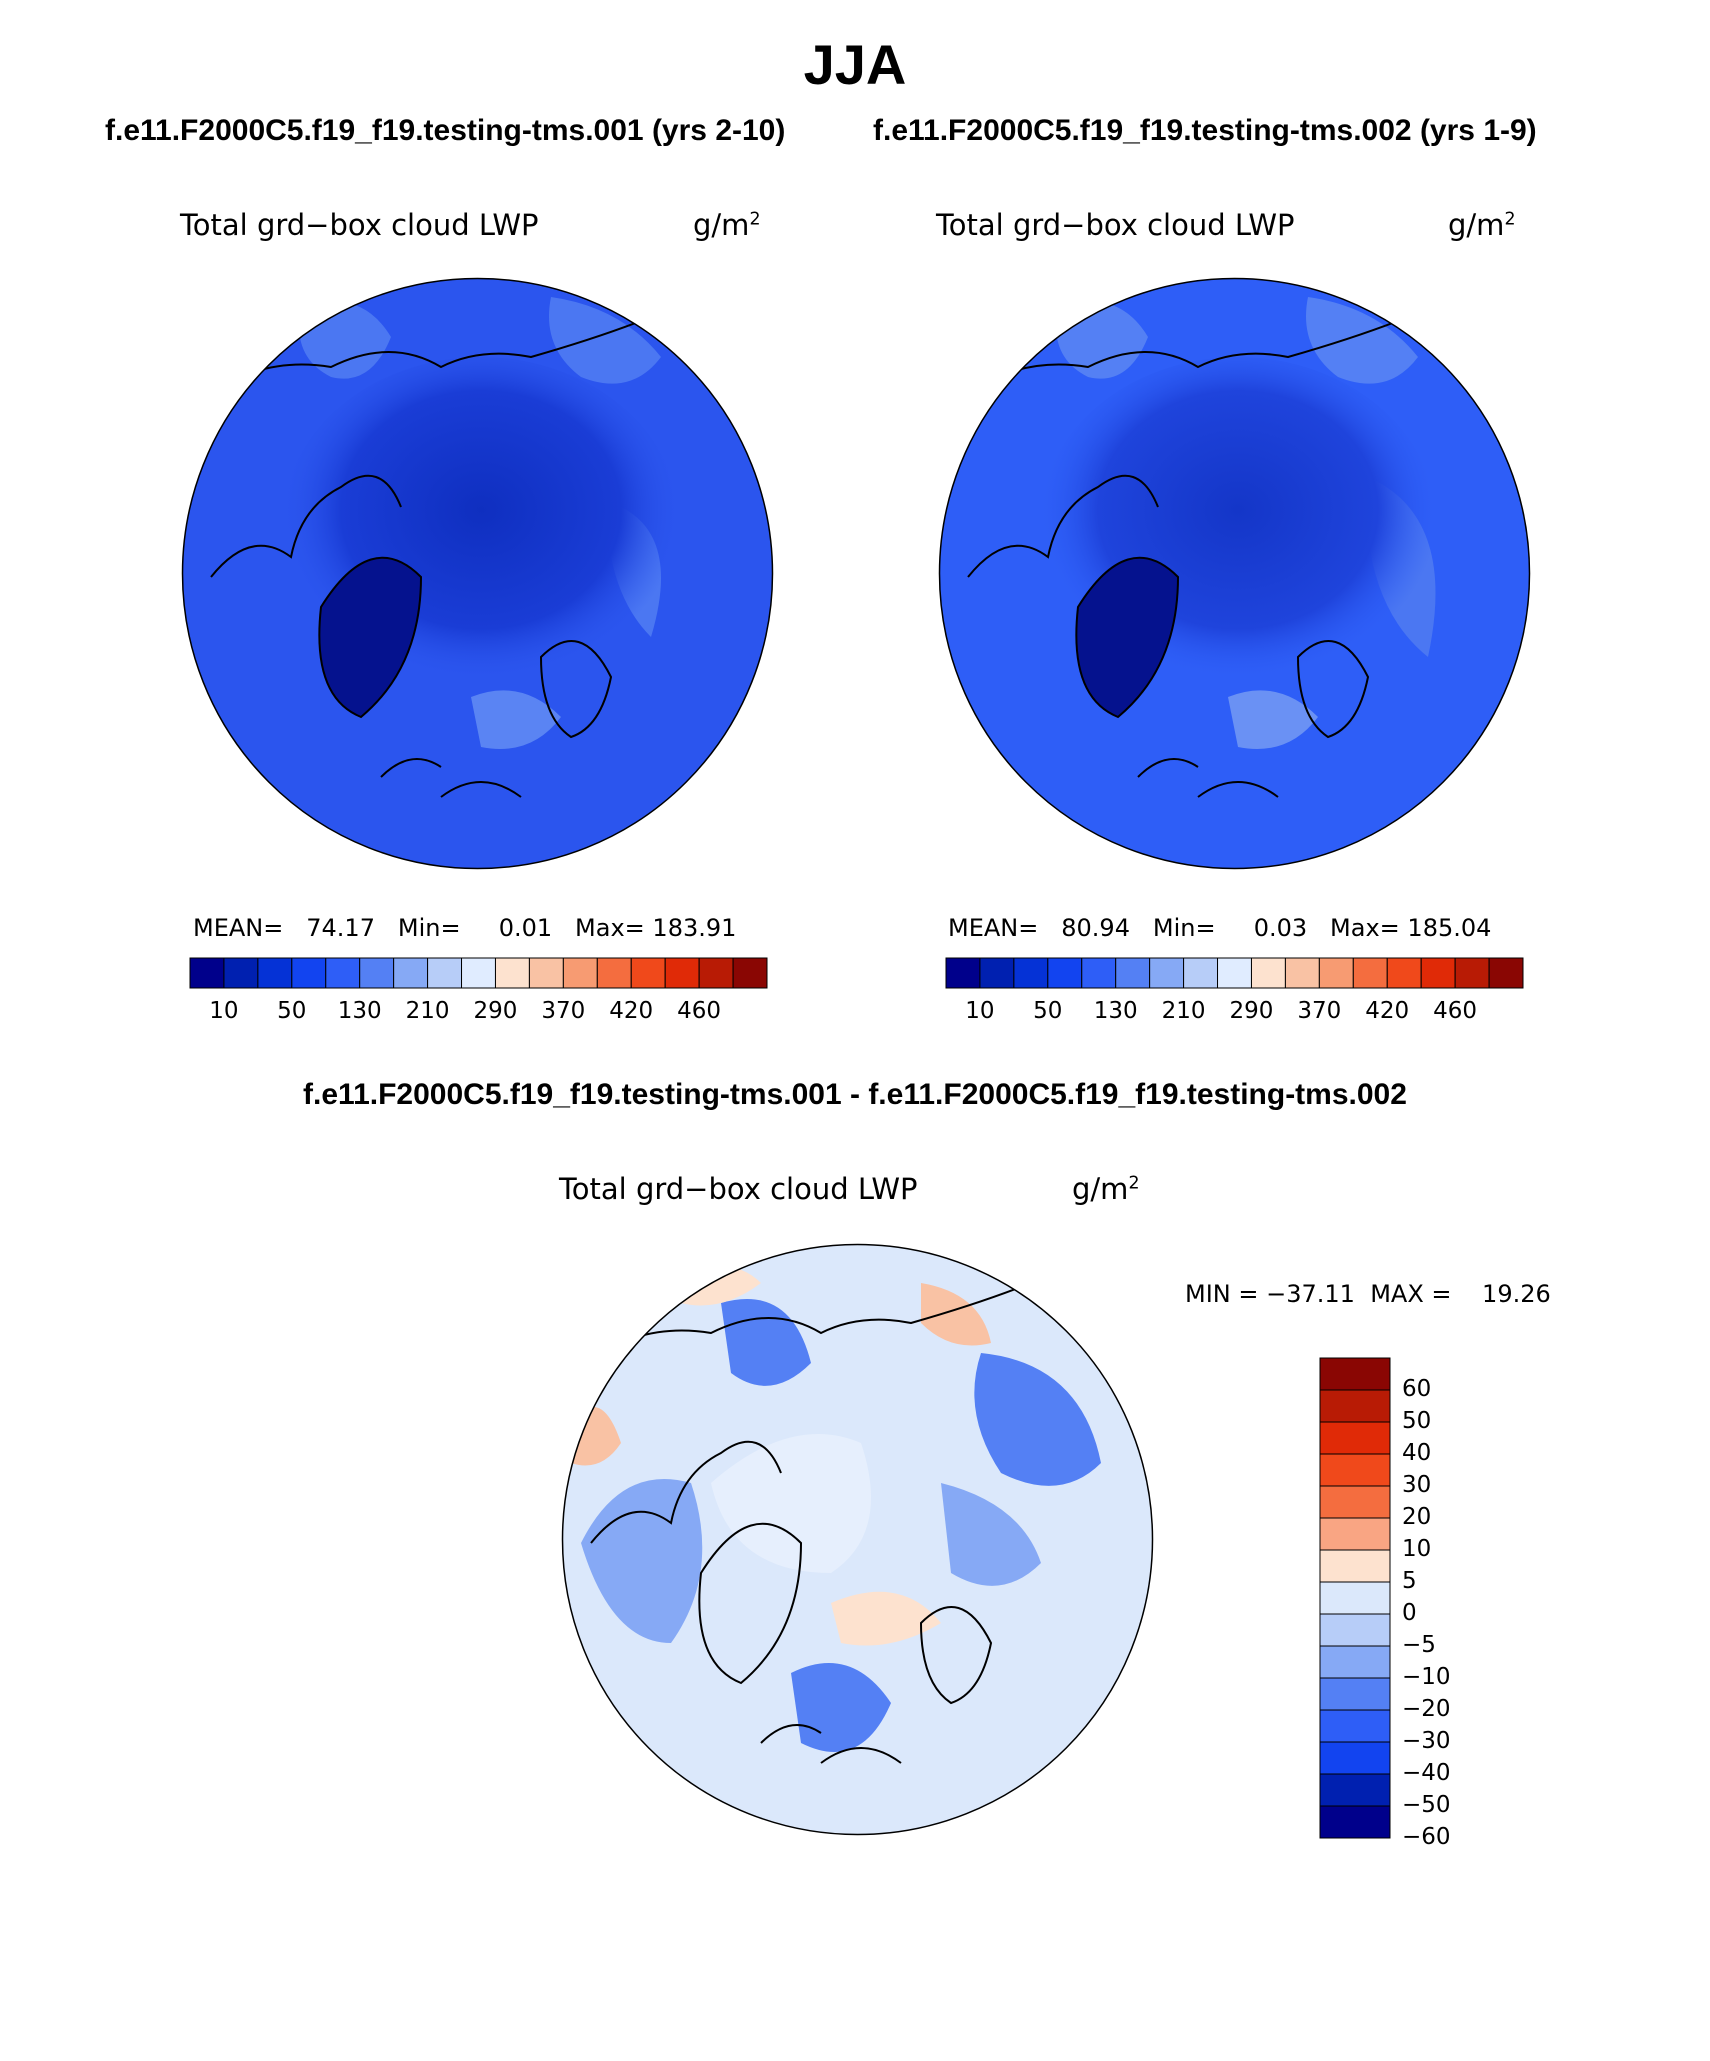 This screenshot has width=1710, height=2061. Describe the element at coordinates (1409, 1613) in the screenshot. I see `colorbar-tick-label: 0` at that location.